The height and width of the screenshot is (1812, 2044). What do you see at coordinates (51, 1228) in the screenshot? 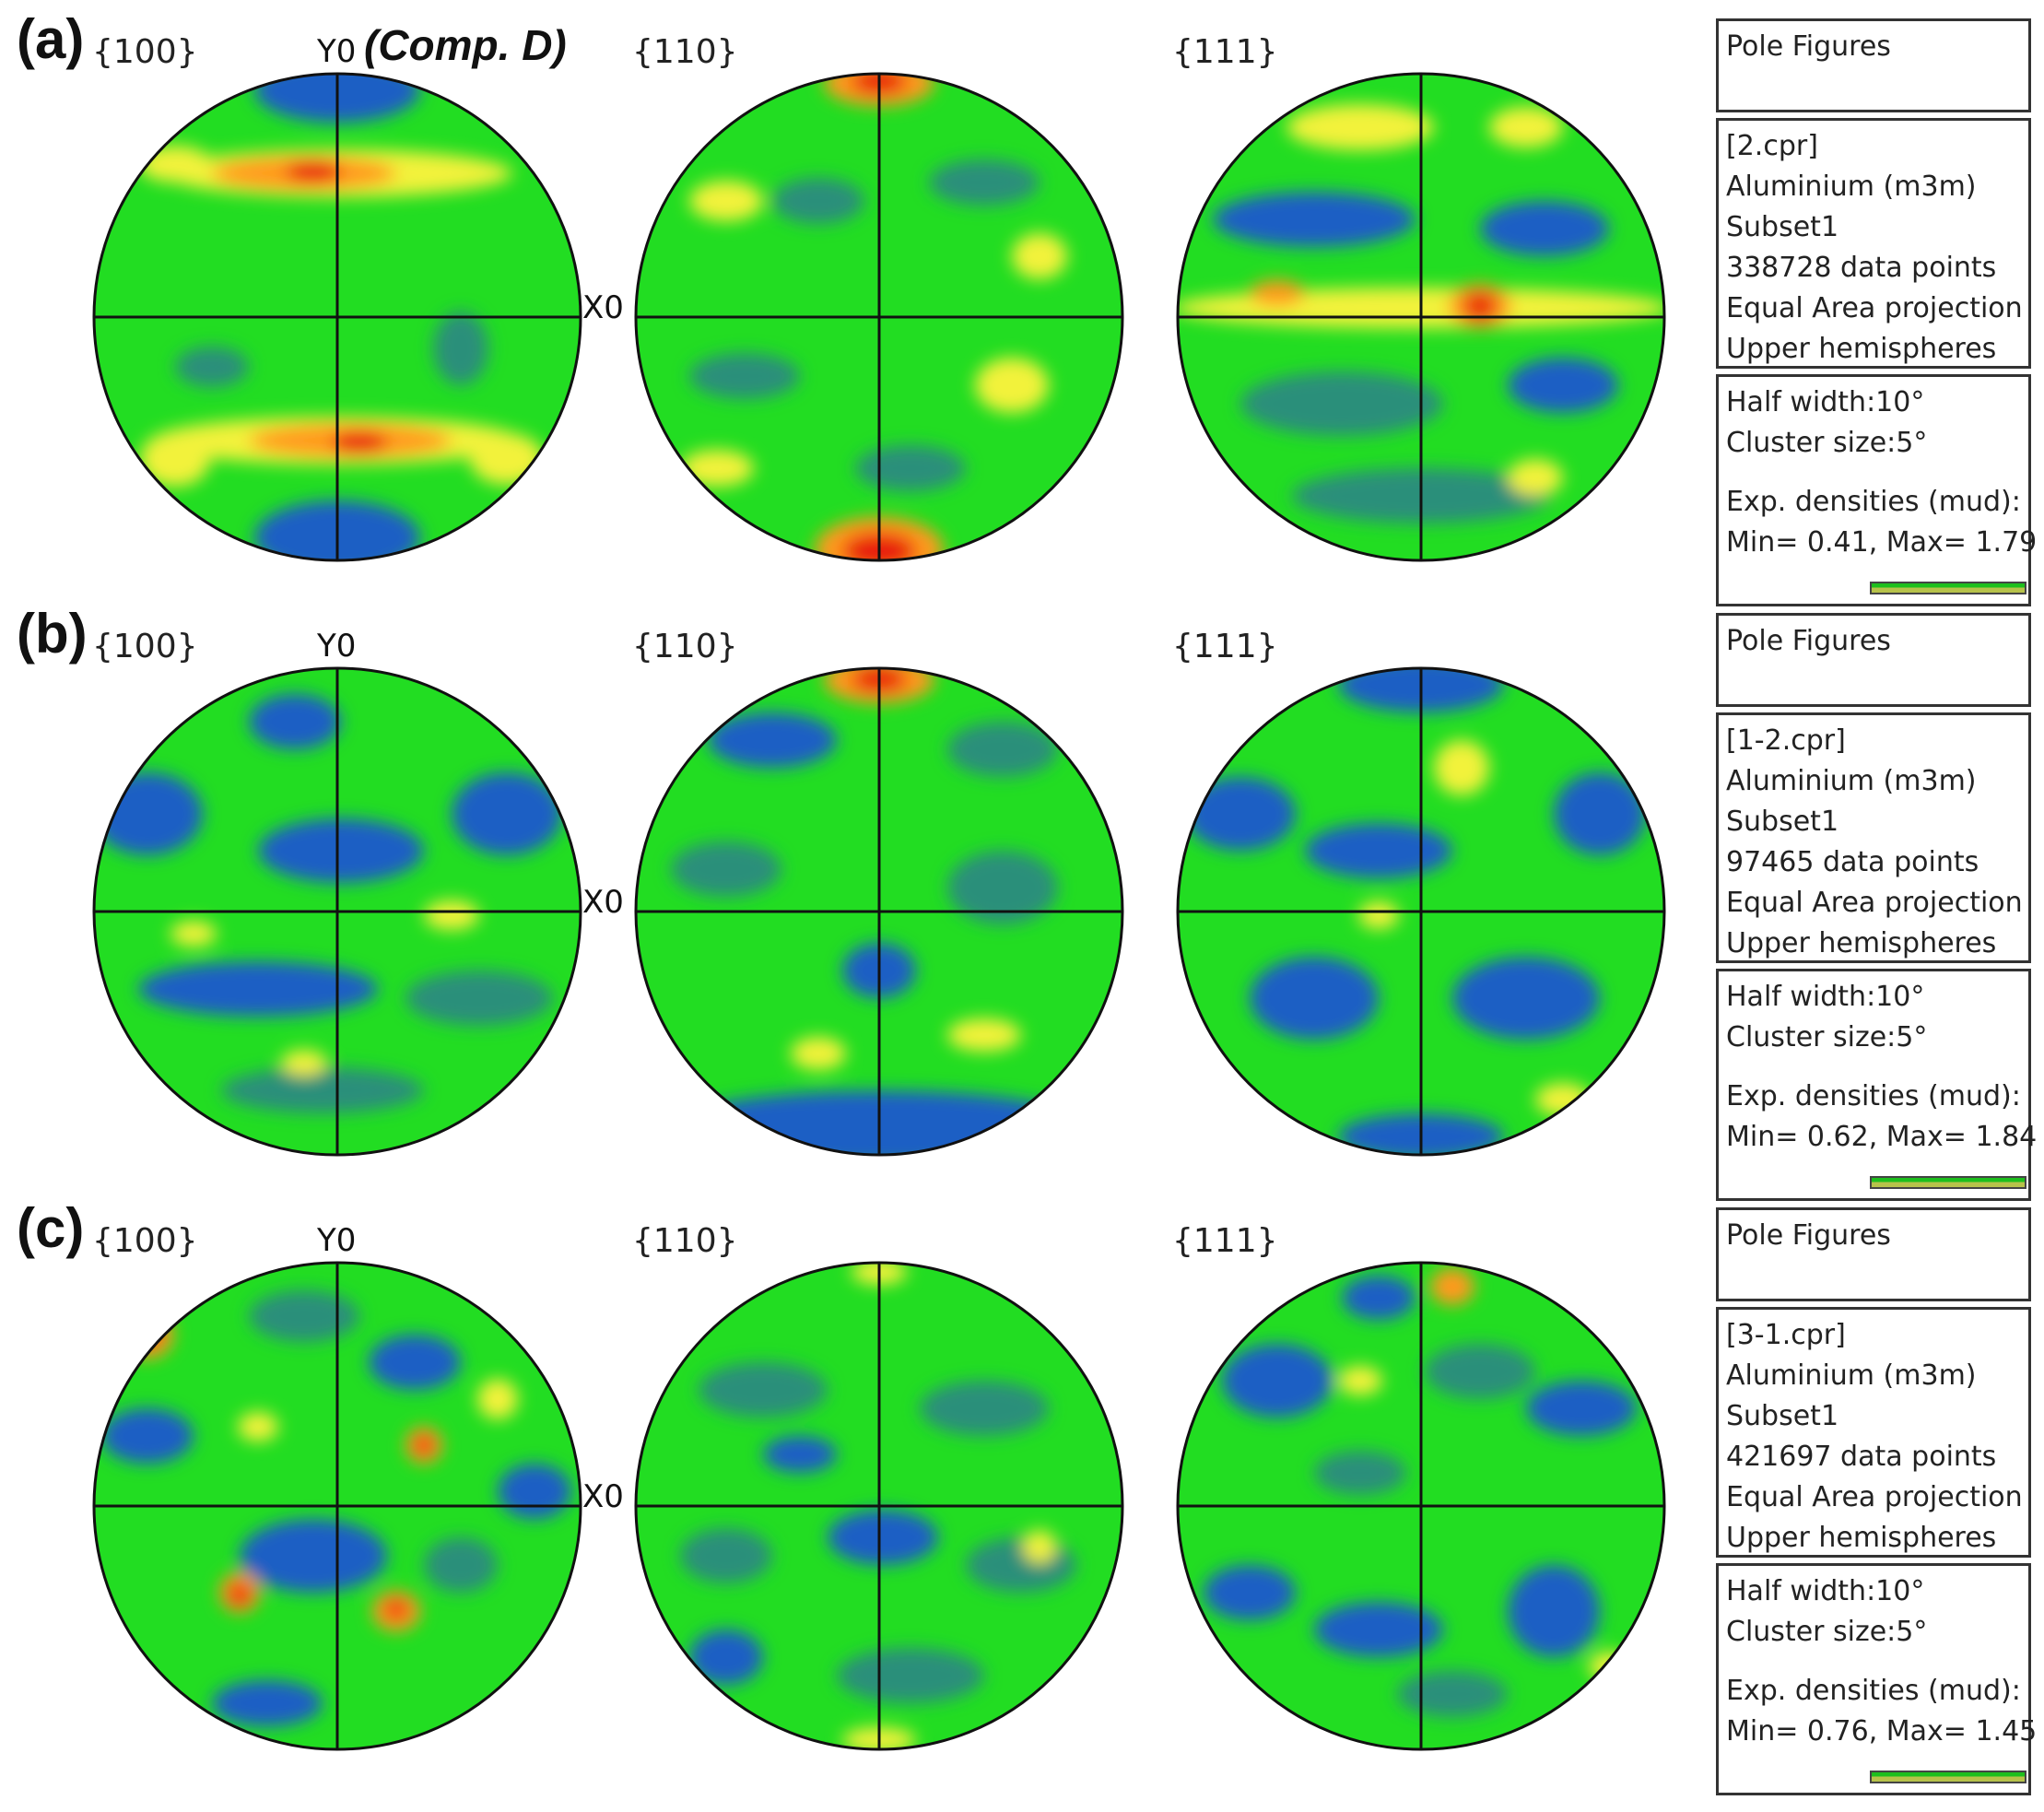
I see `row-label: (c)` at bounding box center [51, 1228].